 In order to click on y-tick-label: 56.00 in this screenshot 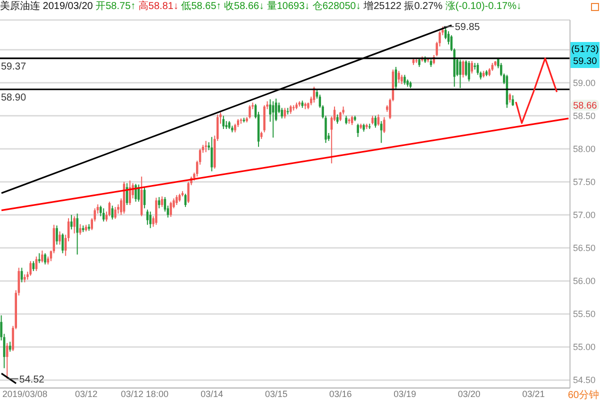, I will do `click(584, 281)`.